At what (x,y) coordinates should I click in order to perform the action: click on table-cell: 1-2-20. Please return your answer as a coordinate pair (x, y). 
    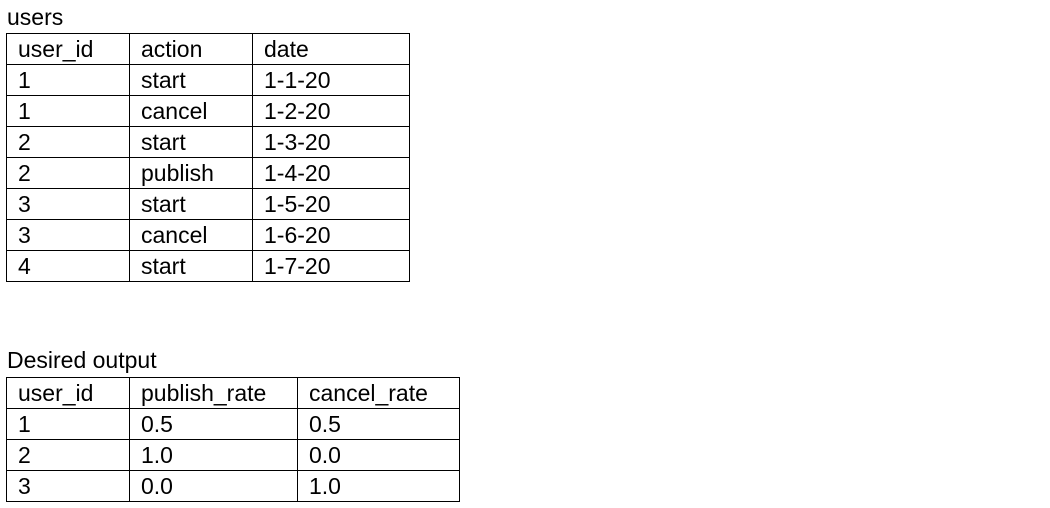
    Looking at the image, I should click on (331, 111).